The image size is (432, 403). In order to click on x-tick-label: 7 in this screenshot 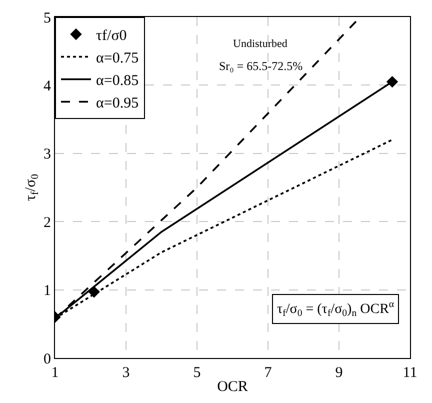, I will do `click(268, 373)`.